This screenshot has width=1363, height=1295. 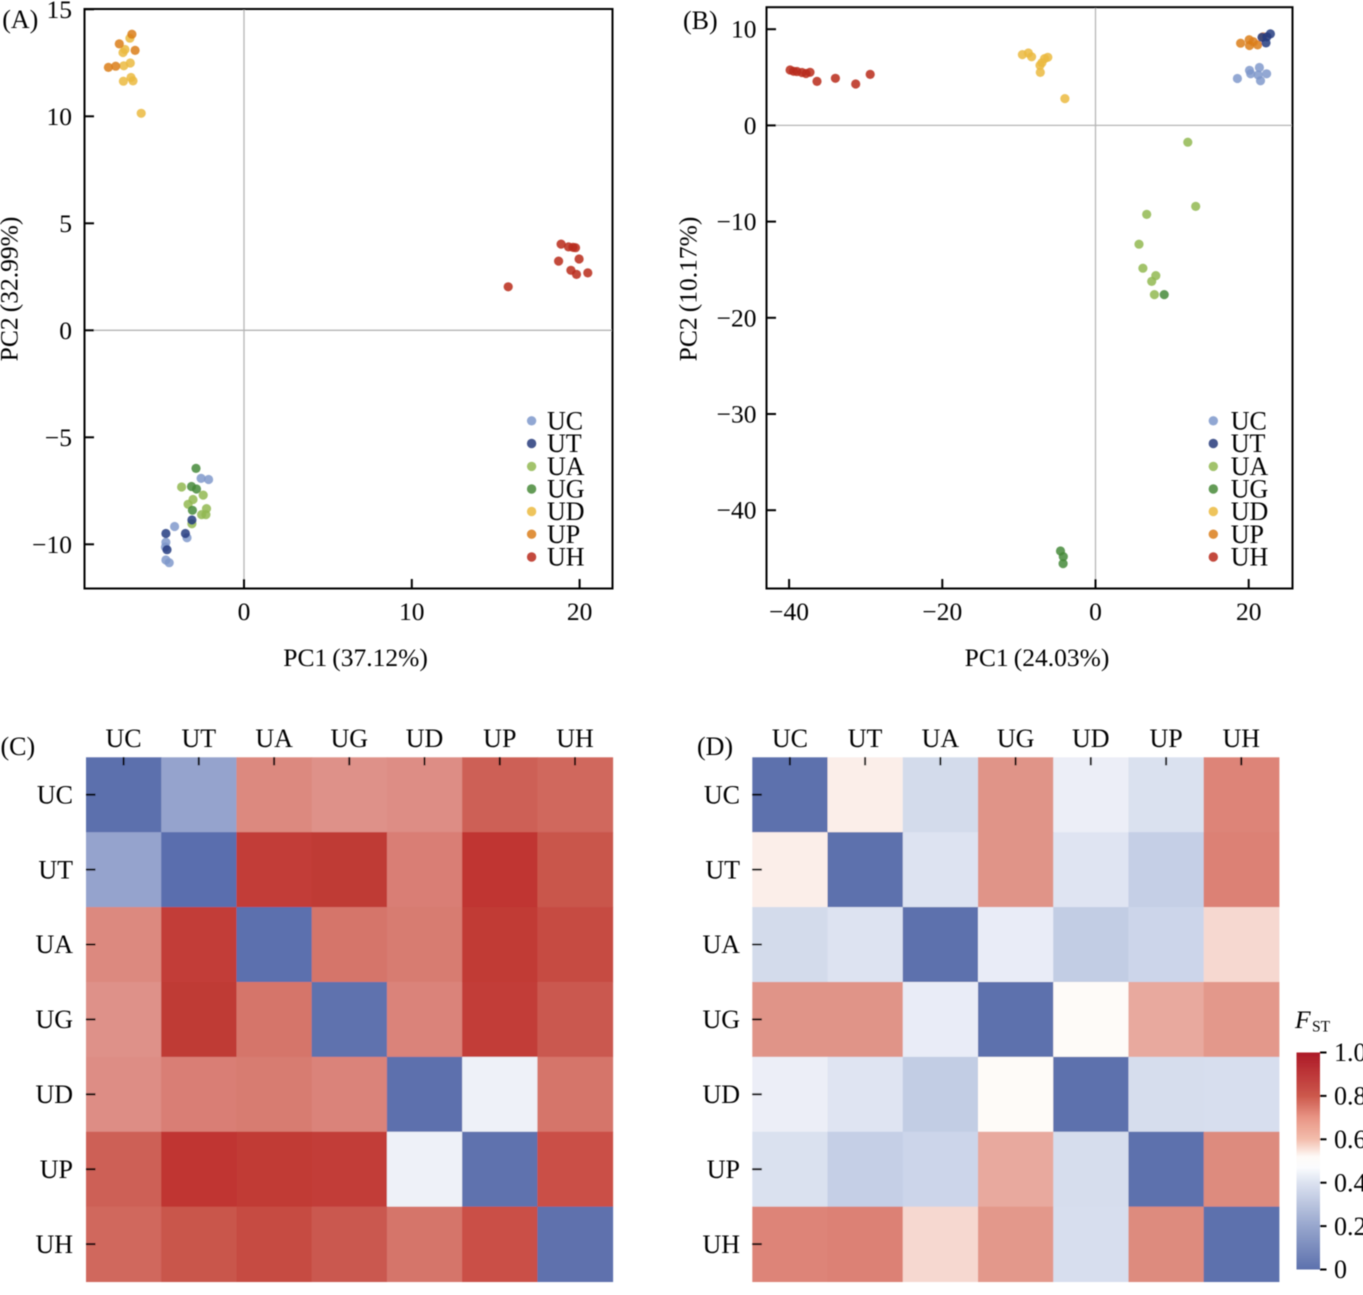 What do you see at coordinates (20, 19) in the screenshot?
I see `svg-text: (A)` at bounding box center [20, 19].